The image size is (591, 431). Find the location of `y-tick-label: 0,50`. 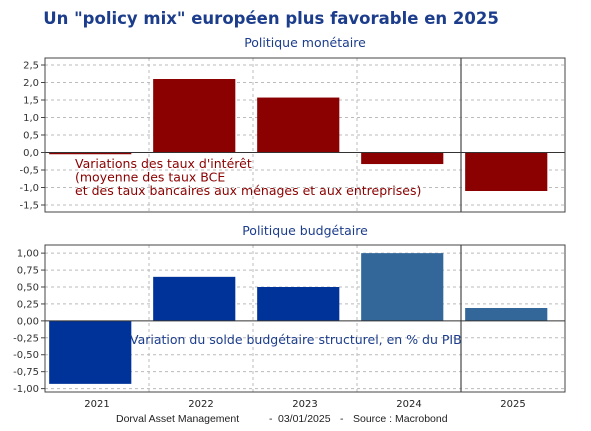

y-tick-label: 0,50 is located at coordinates (28, 288).